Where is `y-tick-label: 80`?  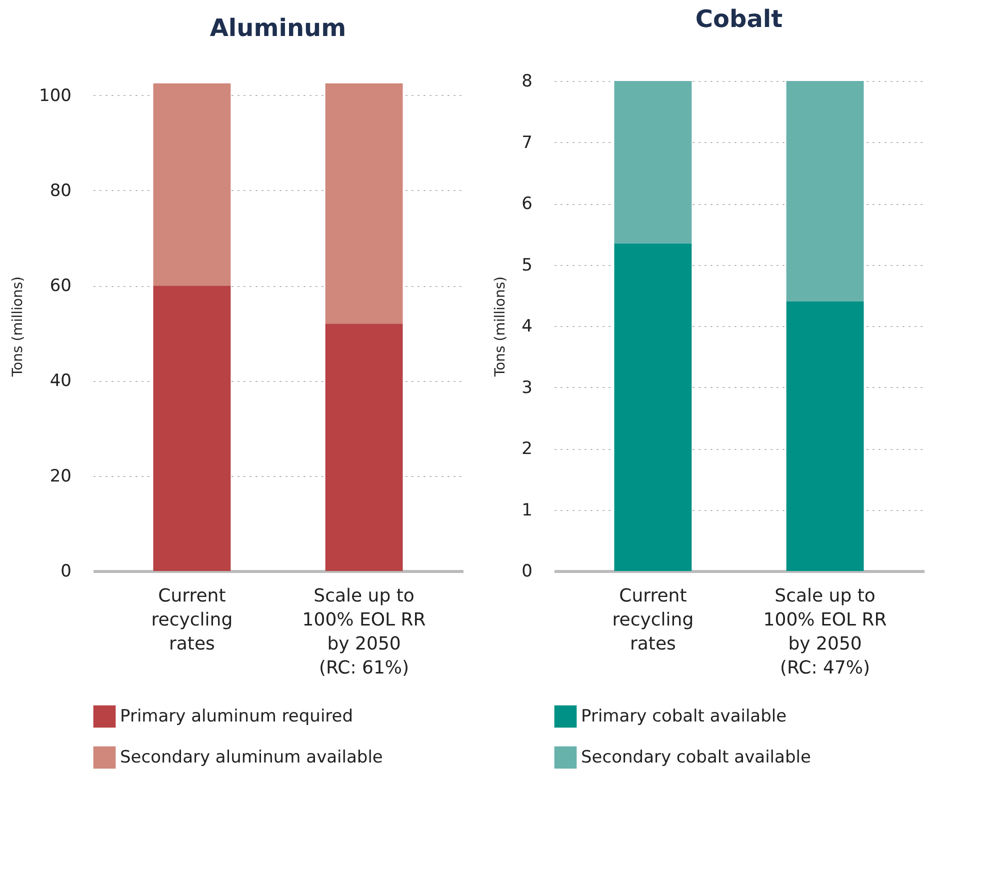
y-tick-label: 80 is located at coordinates (61, 190).